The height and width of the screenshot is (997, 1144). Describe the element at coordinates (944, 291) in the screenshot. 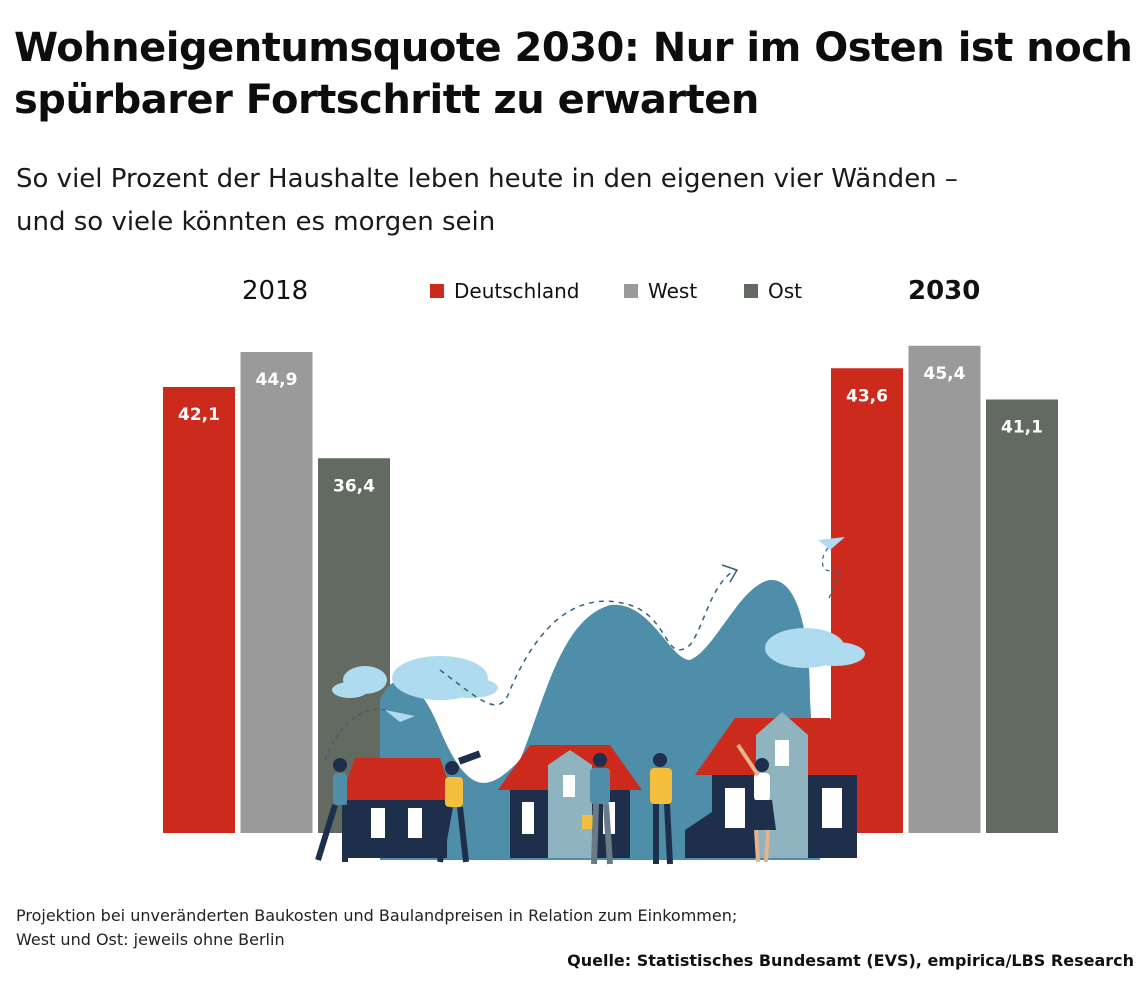

I see `year-label-2030: 2030` at that location.